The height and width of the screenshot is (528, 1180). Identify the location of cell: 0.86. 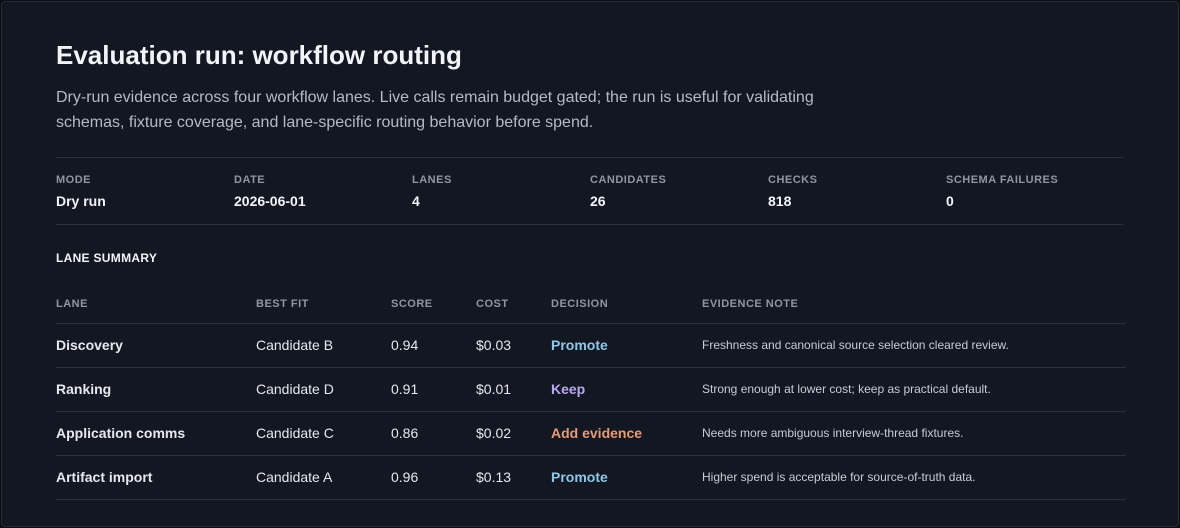
(433, 433).